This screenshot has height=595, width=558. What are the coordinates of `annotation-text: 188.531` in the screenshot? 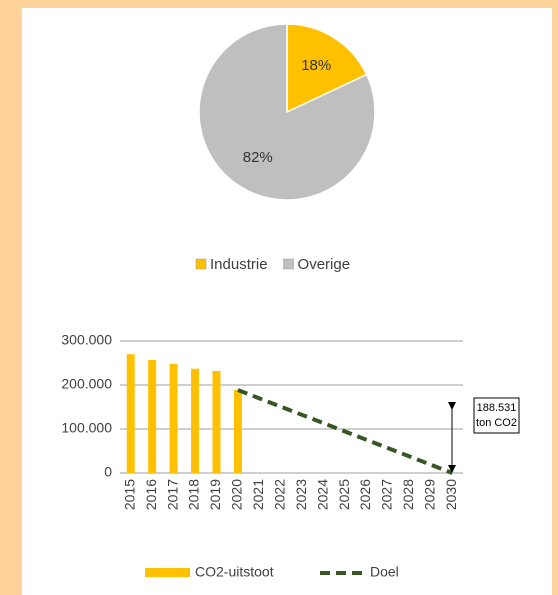 It's located at (497, 408).